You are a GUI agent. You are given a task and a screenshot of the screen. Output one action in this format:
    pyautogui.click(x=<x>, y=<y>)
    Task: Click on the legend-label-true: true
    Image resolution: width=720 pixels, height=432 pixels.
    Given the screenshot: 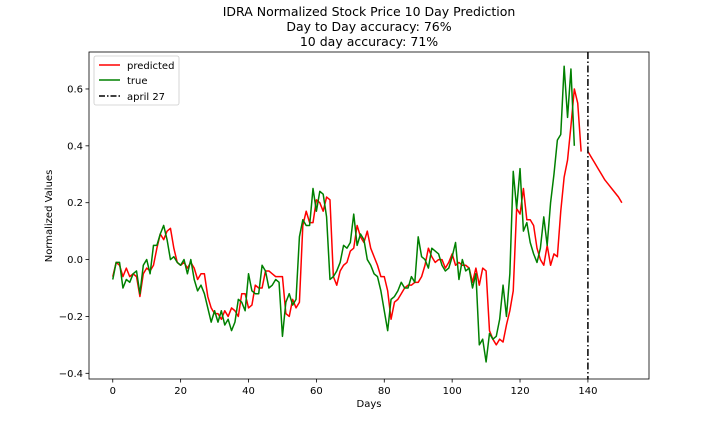 What is the action you would take?
    pyautogui.click(x=137, y=81)
    